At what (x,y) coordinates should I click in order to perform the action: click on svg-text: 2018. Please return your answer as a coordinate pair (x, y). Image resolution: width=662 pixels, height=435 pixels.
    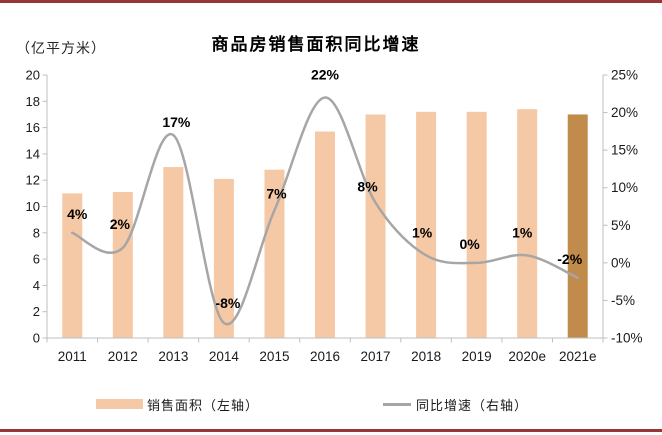
    Looking at the image, I should click on (426, 356).